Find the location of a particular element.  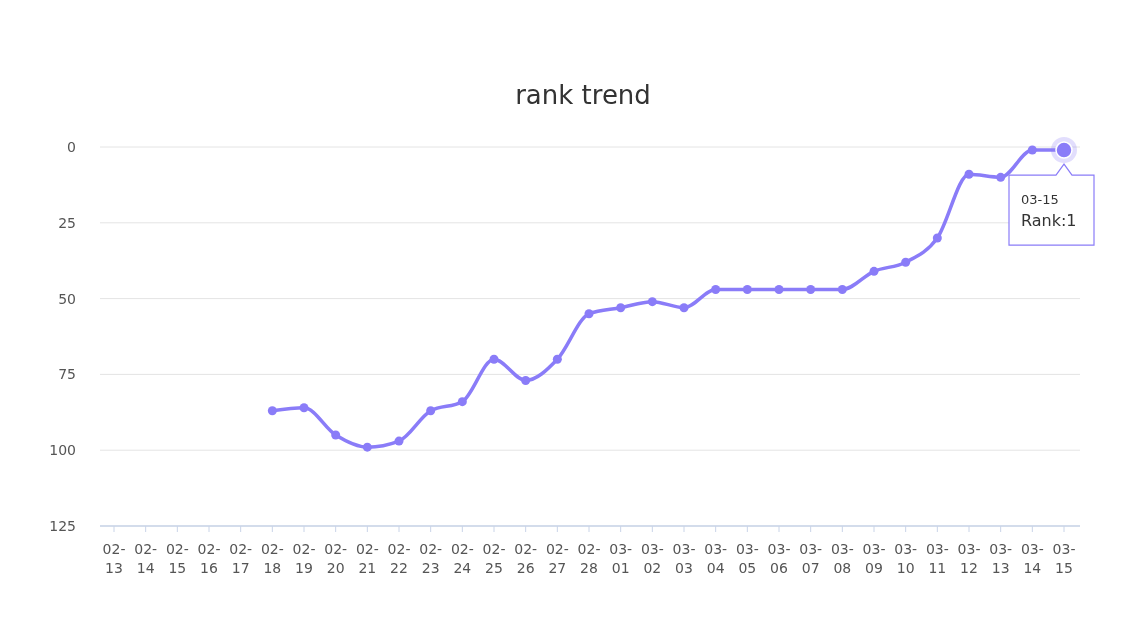

x-tick-label: 03-03 is located at coordinates (684, 558).